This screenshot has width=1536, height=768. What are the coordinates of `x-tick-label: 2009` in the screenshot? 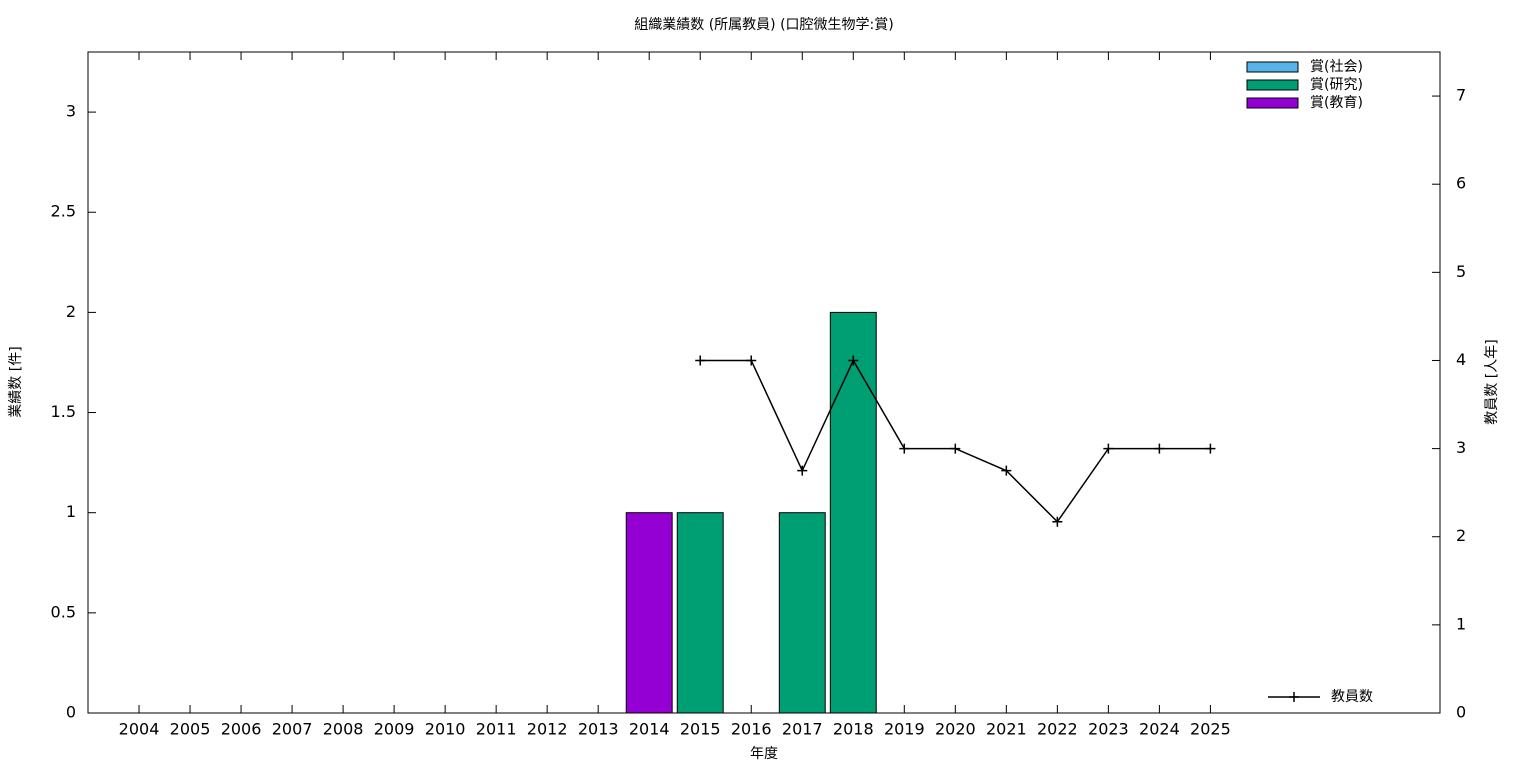 It's located at (394, 729).